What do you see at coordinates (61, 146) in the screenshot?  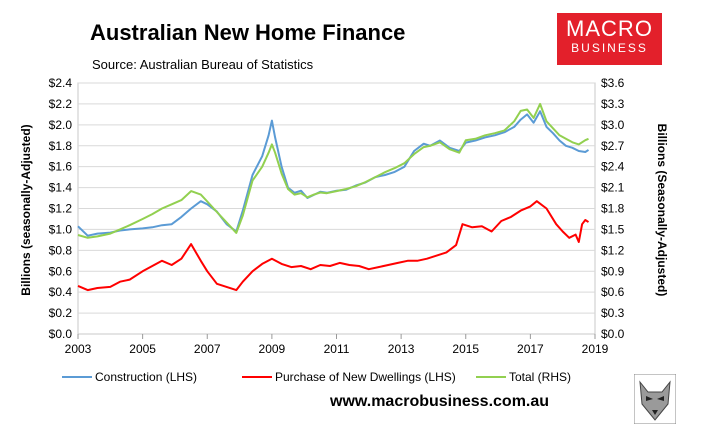 I see `y-tick-label: $1.8` at bounding box center [61, 146].